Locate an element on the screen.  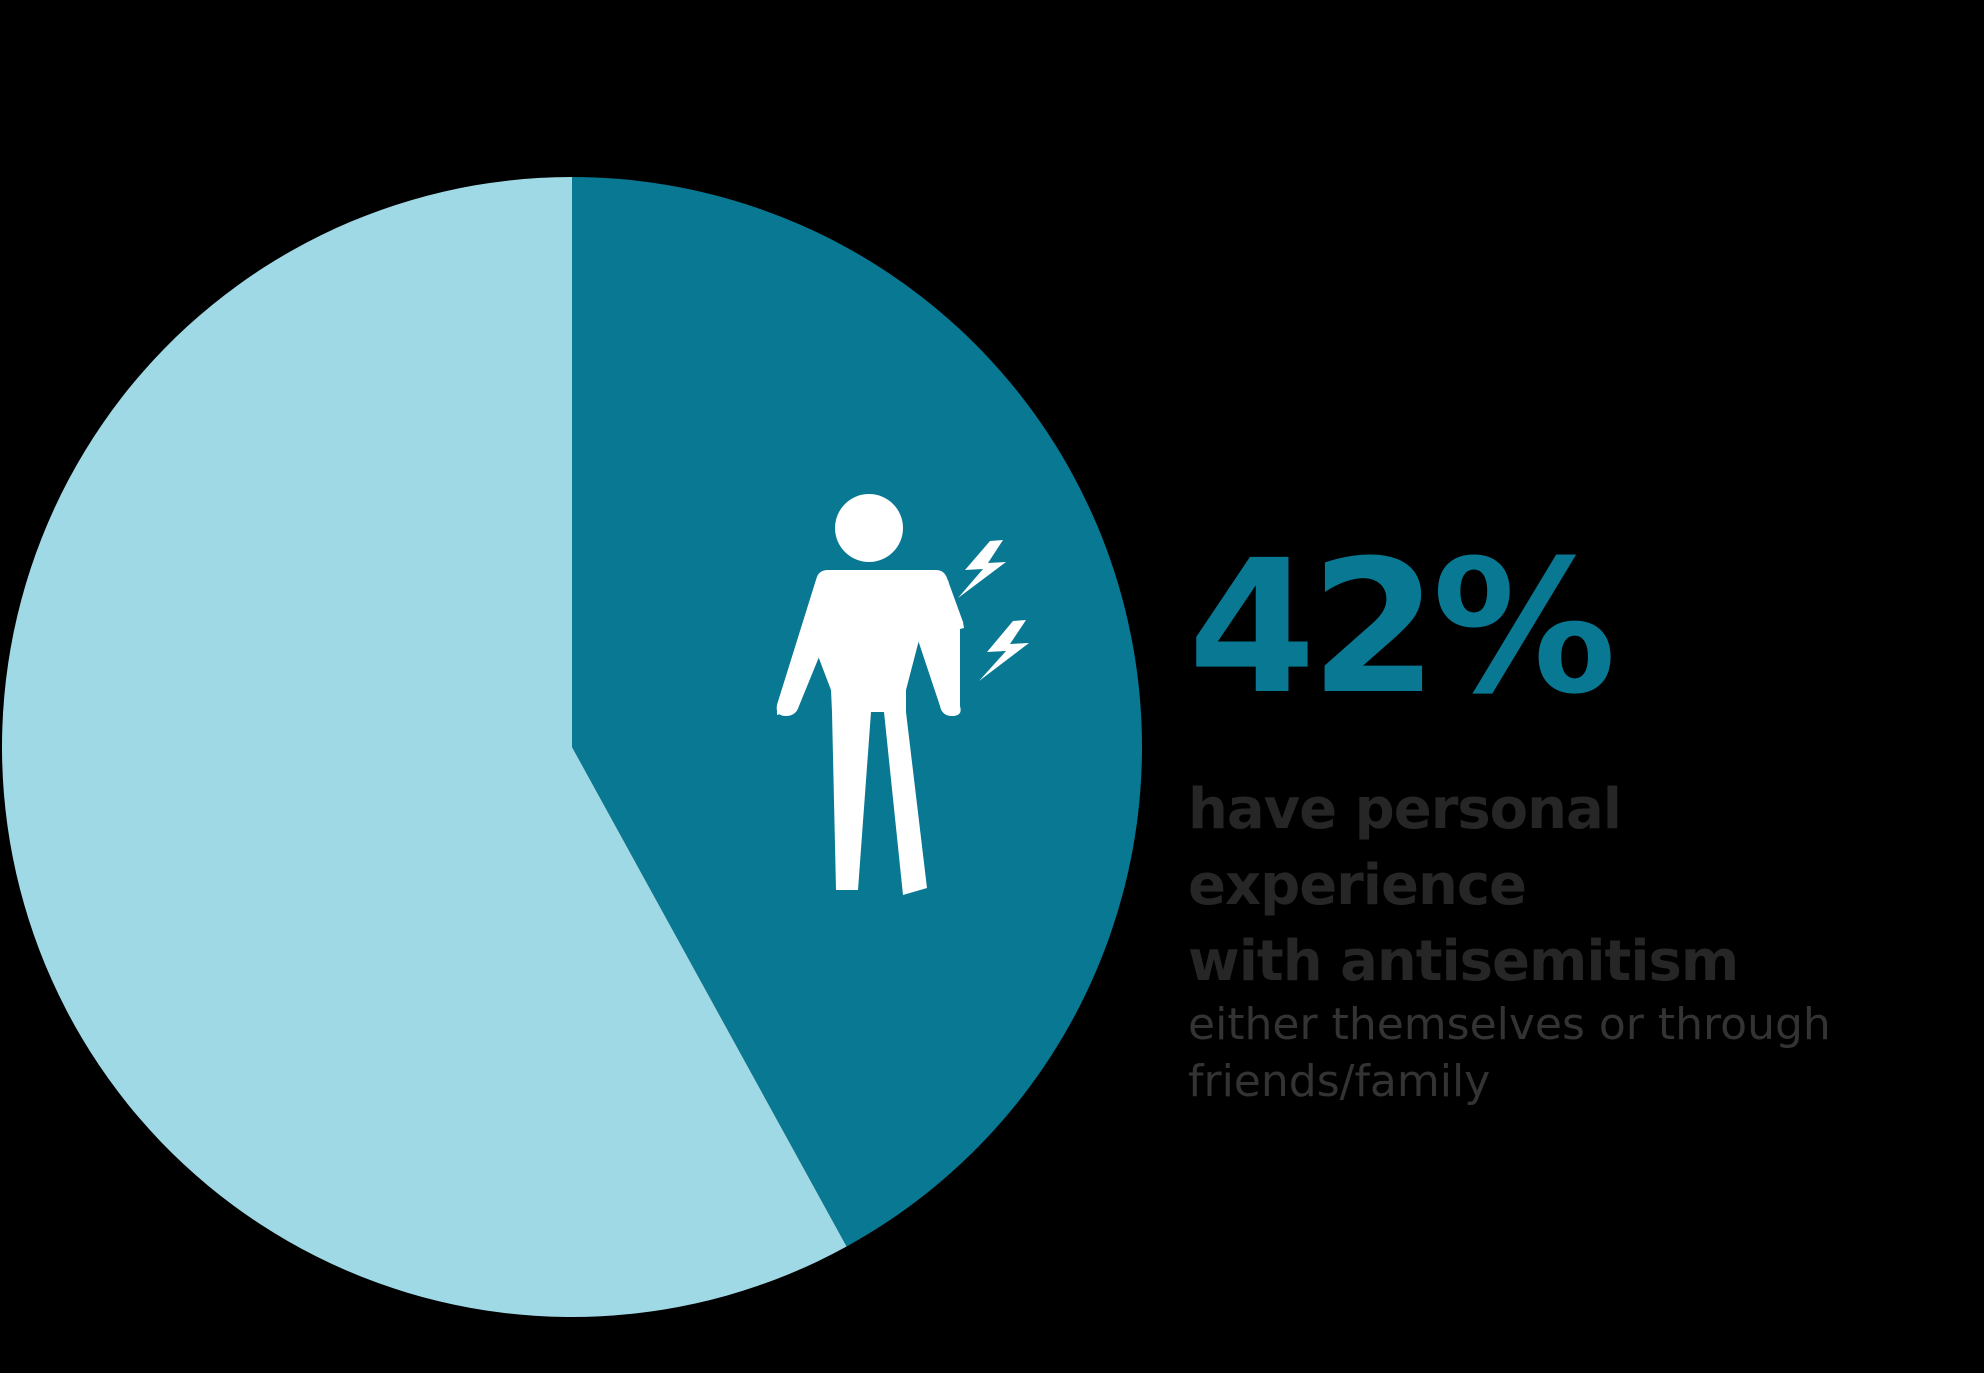
stat-headline-line-1: have personal experience is located at coordinates (1405, 847).